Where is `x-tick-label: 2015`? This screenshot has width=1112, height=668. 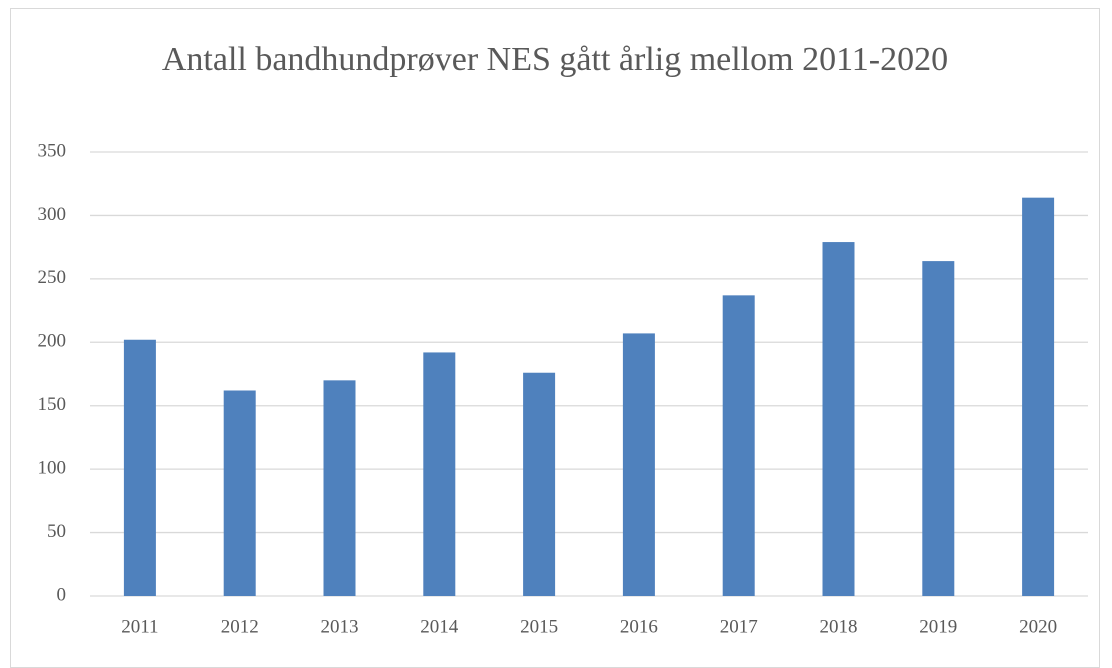
x-tick-label: 2015 is located at coordinates (539, 626).